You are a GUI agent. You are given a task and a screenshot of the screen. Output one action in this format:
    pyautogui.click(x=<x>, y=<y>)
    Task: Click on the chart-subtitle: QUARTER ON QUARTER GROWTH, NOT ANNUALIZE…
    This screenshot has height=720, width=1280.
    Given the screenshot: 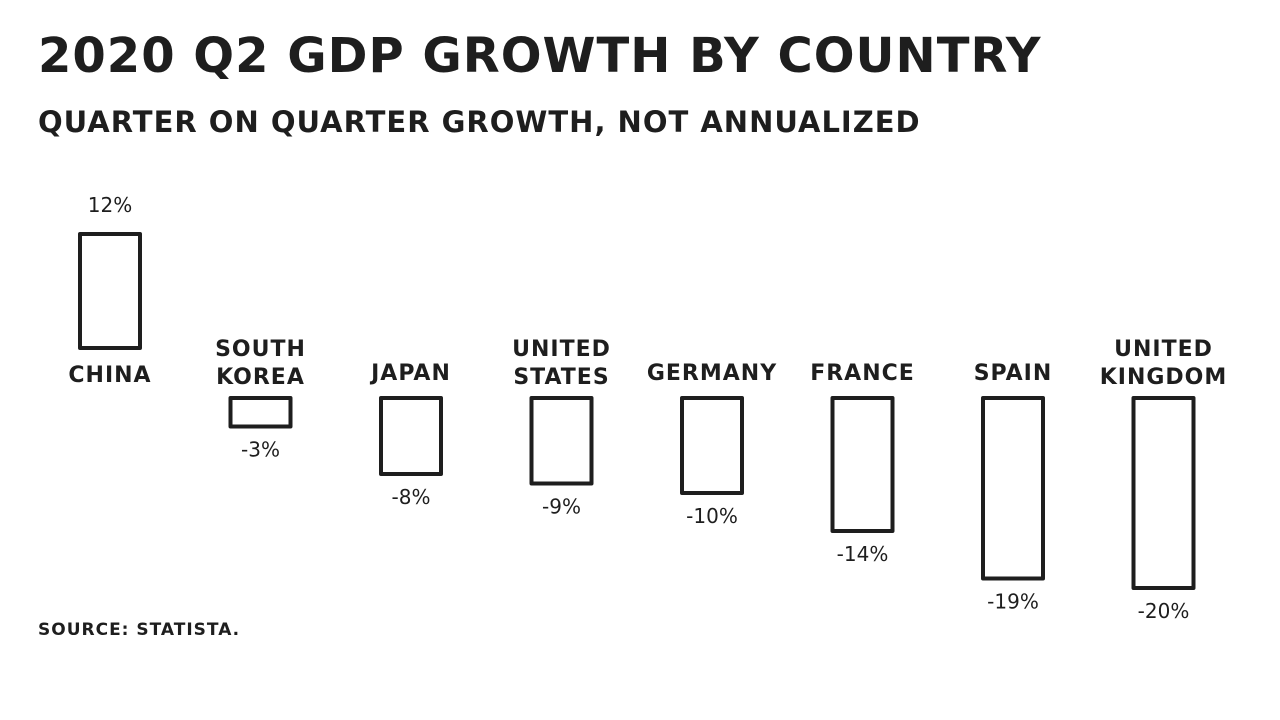 What is the action you would take?
    pyautogui.click(x=479, y=122)
    